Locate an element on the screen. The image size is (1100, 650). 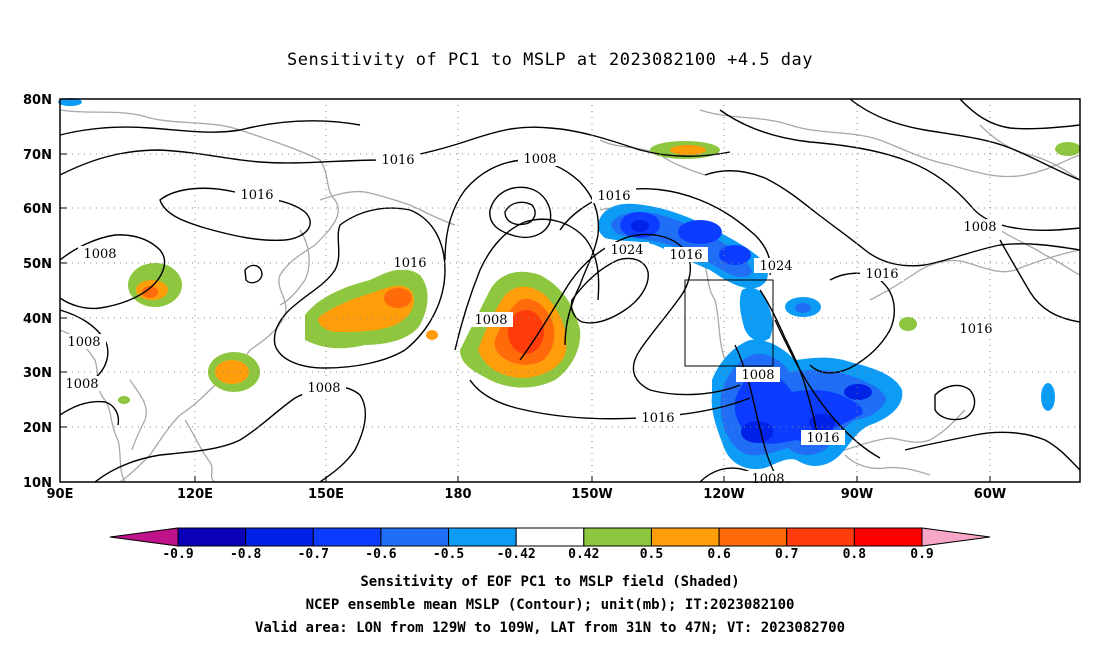
valid-area-box is located at coordinates (729, 323).